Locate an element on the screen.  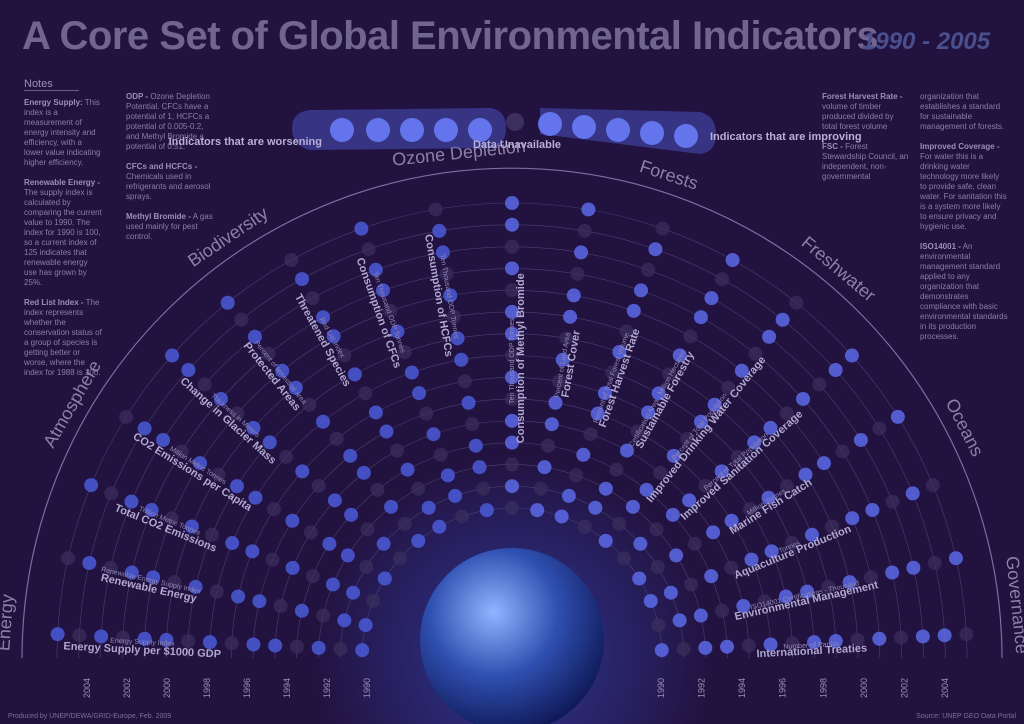
category: Atmosphere is located at coordinates (72, 404).